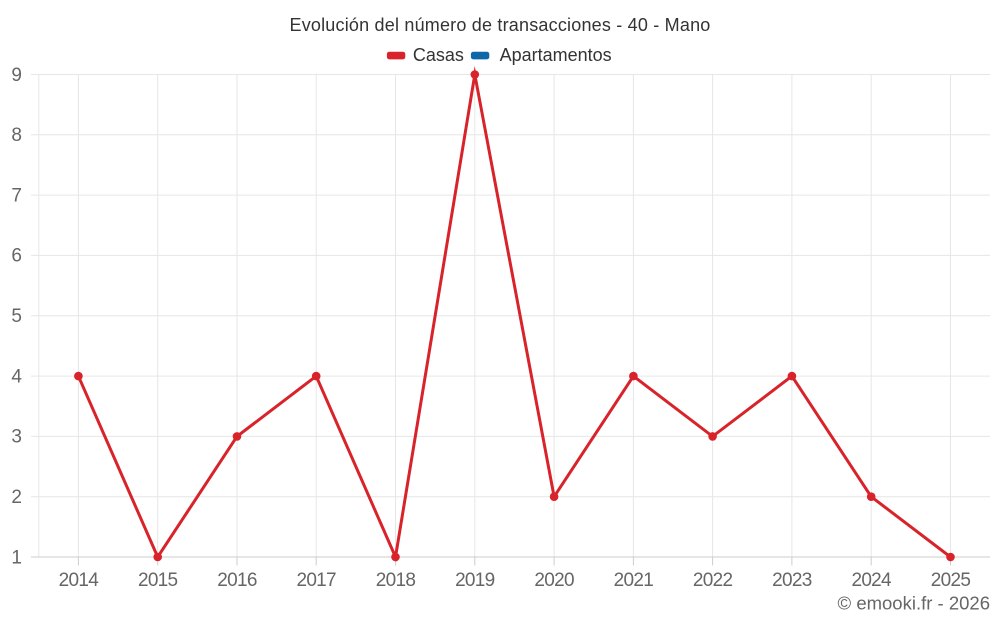 The image size is (1000, 625). Describe the element at coordinates (556, 55) in the screenshot. I see `svg-text: Apartamentos` at that location.